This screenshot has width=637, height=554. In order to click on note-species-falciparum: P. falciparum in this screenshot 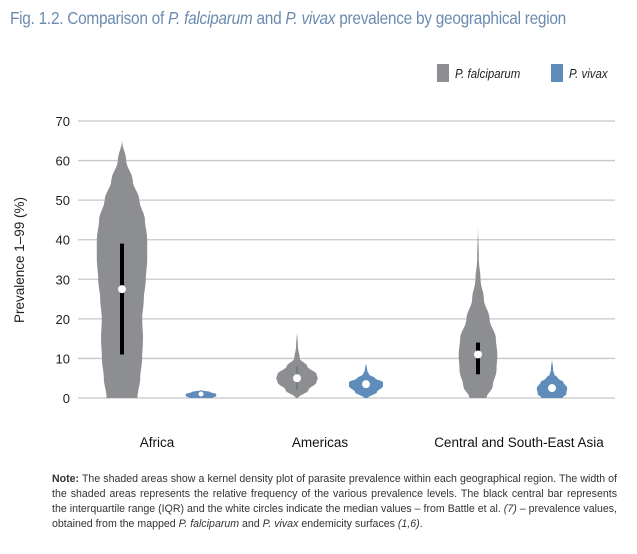, I will do `click(209, 524)`.